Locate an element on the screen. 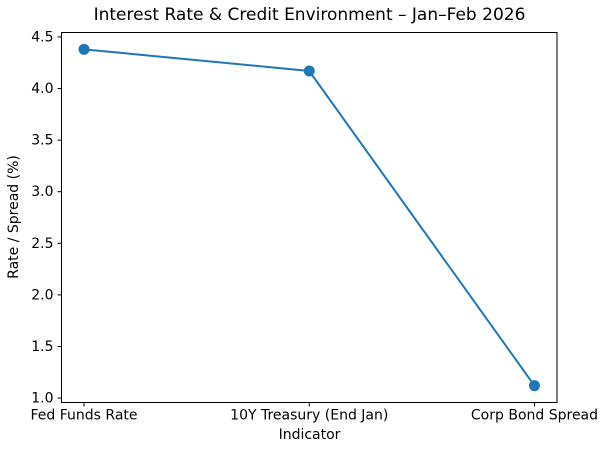  y-tick-label: 4.5 is located at coordinates (42, 37).